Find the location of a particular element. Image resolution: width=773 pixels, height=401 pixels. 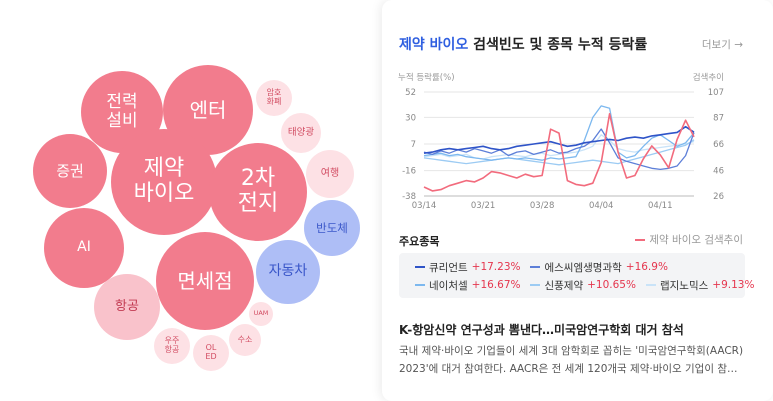

x-tick-label: 03/14 is located at coordinates (424, 206).